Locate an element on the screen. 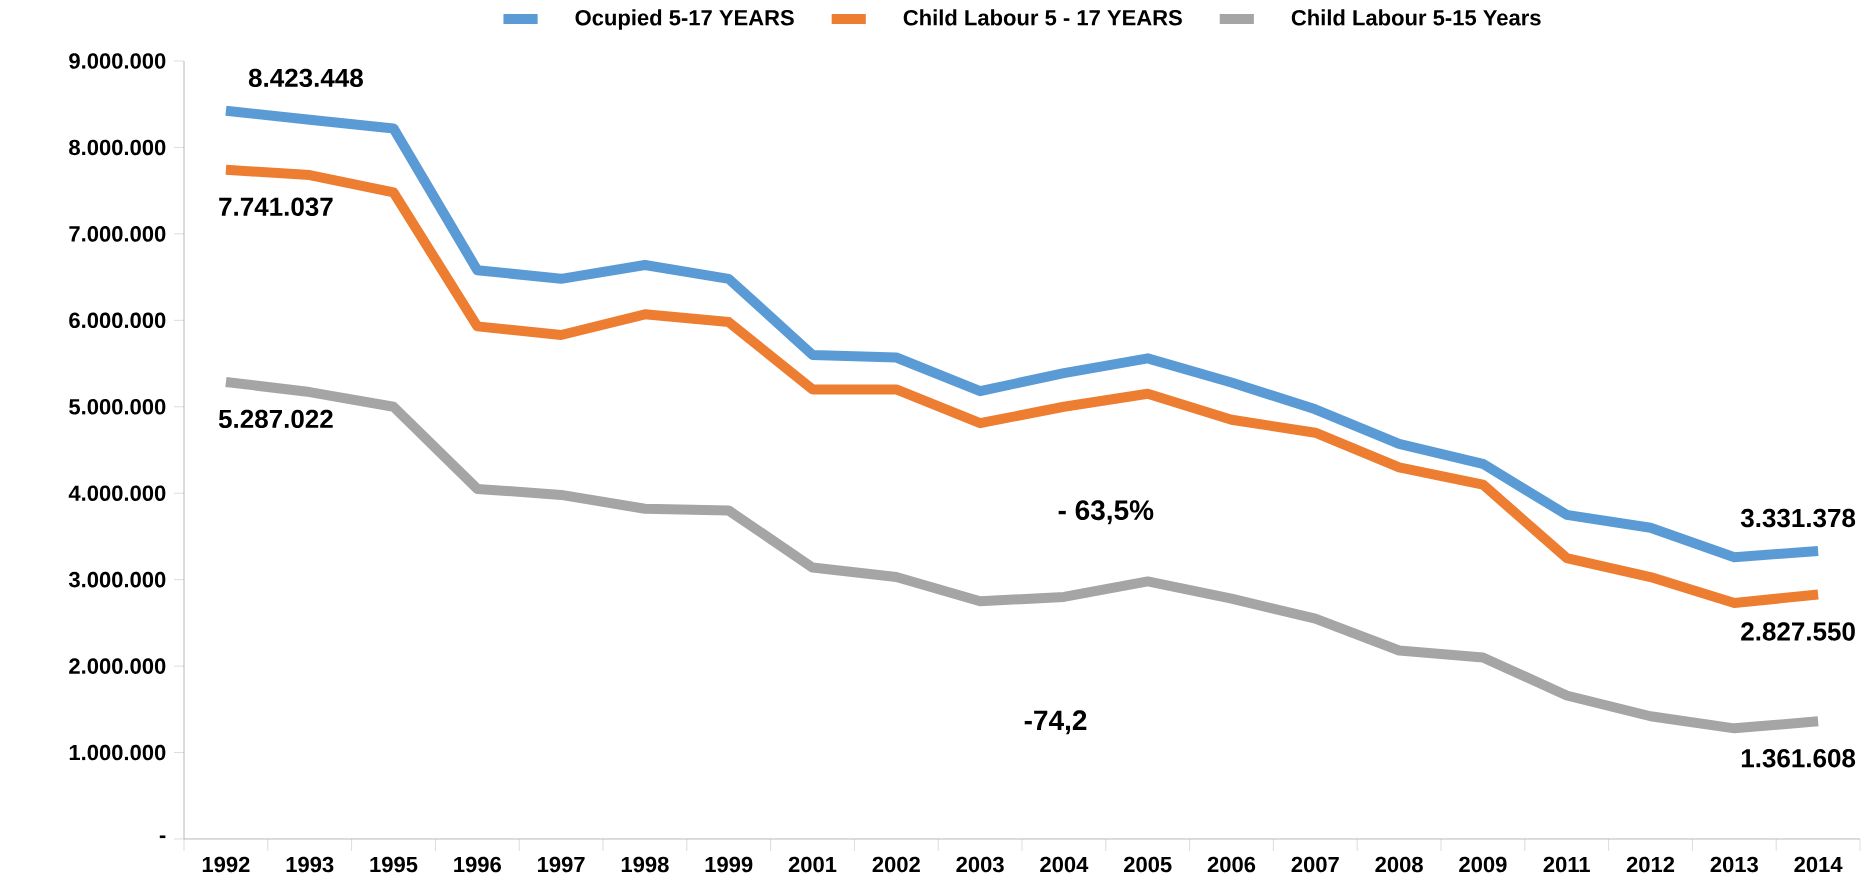 The height and width of the screenshot is (893, 1876). x-tick-label: 2002 is located at coordinates (896, 864).